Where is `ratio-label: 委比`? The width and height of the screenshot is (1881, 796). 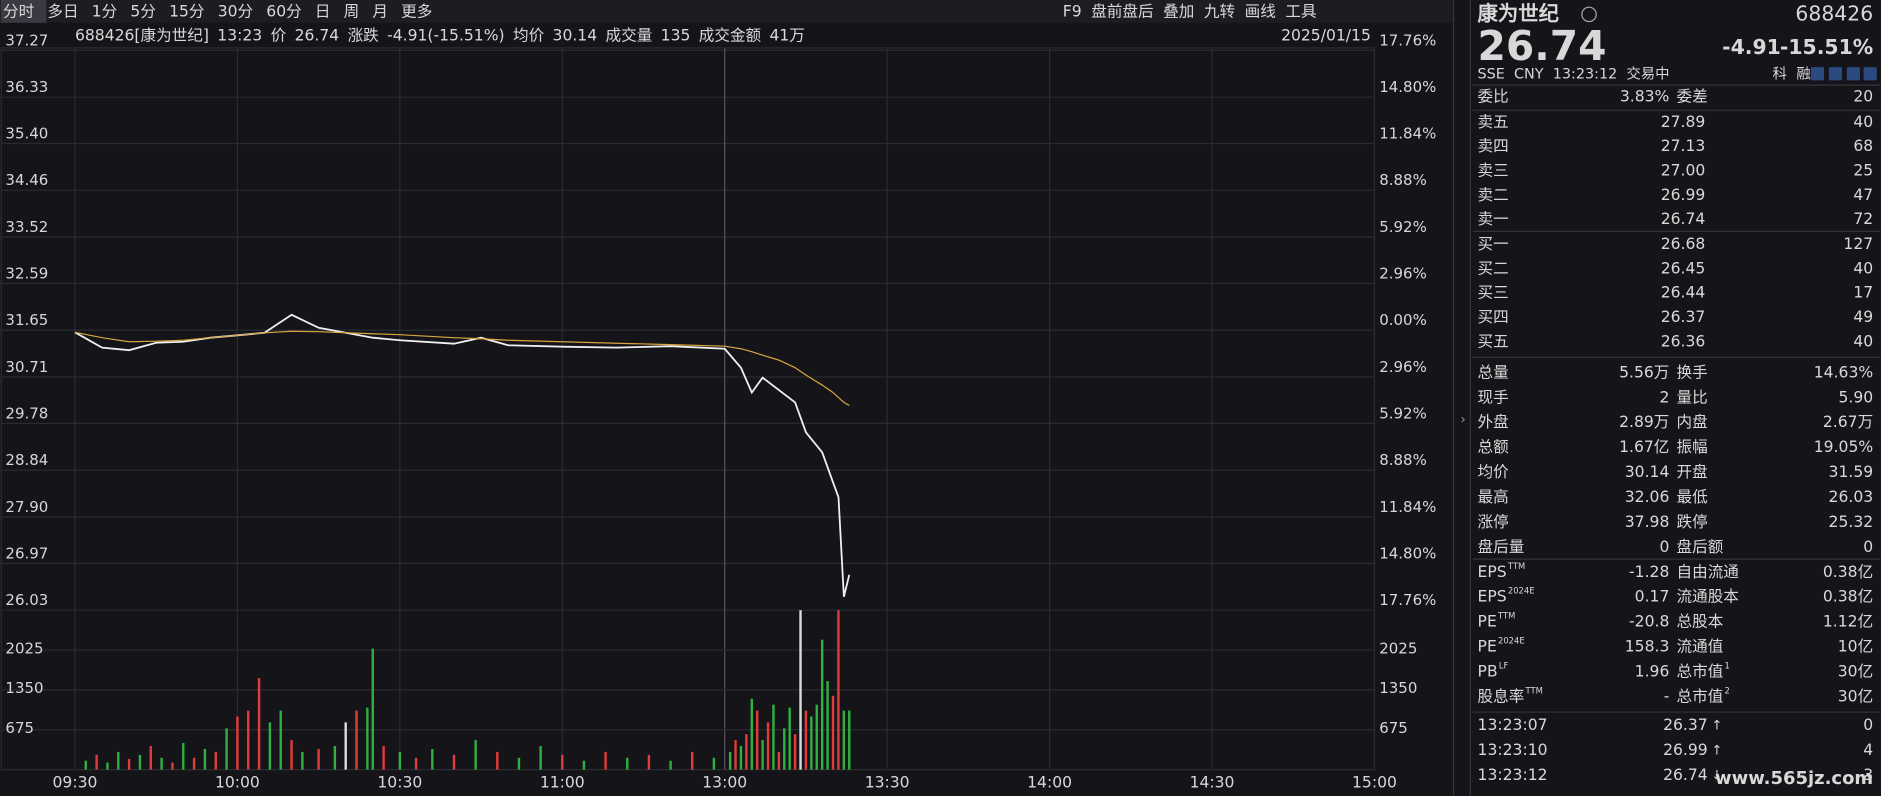 ratio-label: 委比 is located at coordinates (1493, 97).